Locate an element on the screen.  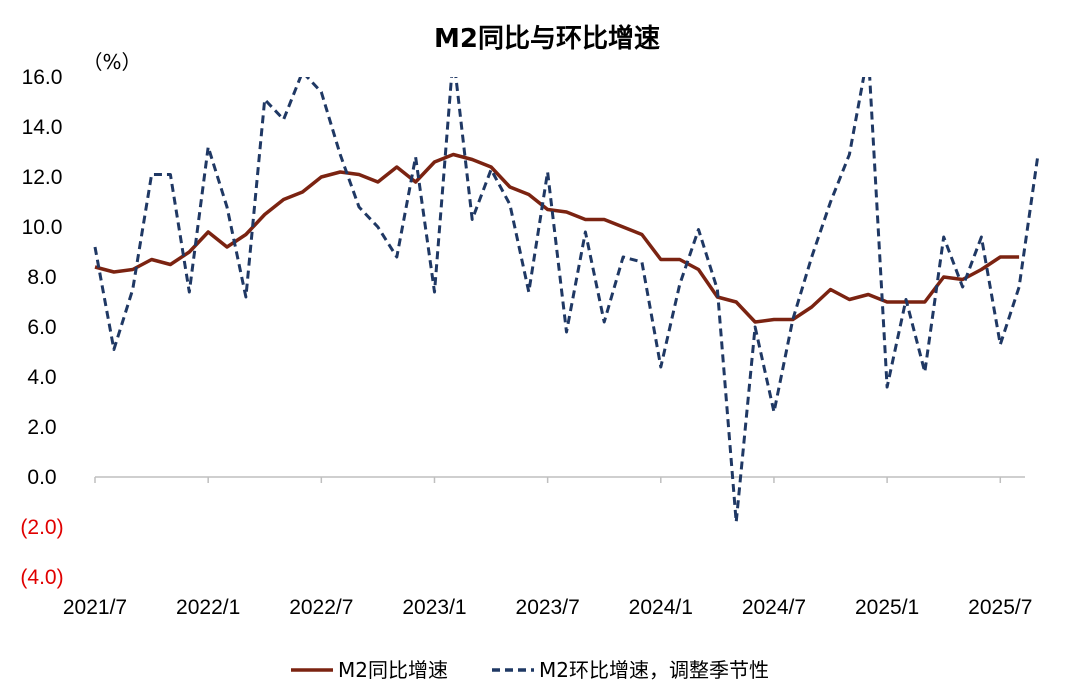
chart-title: M2同比与环比增速 is located at coordinates (547, 38).